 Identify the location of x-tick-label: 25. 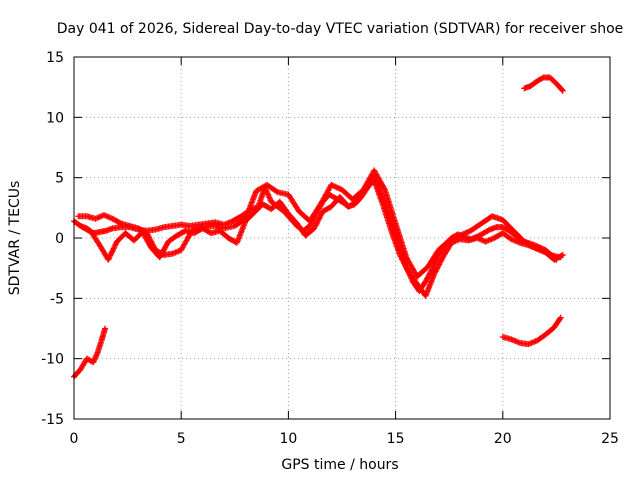
(610, 439).